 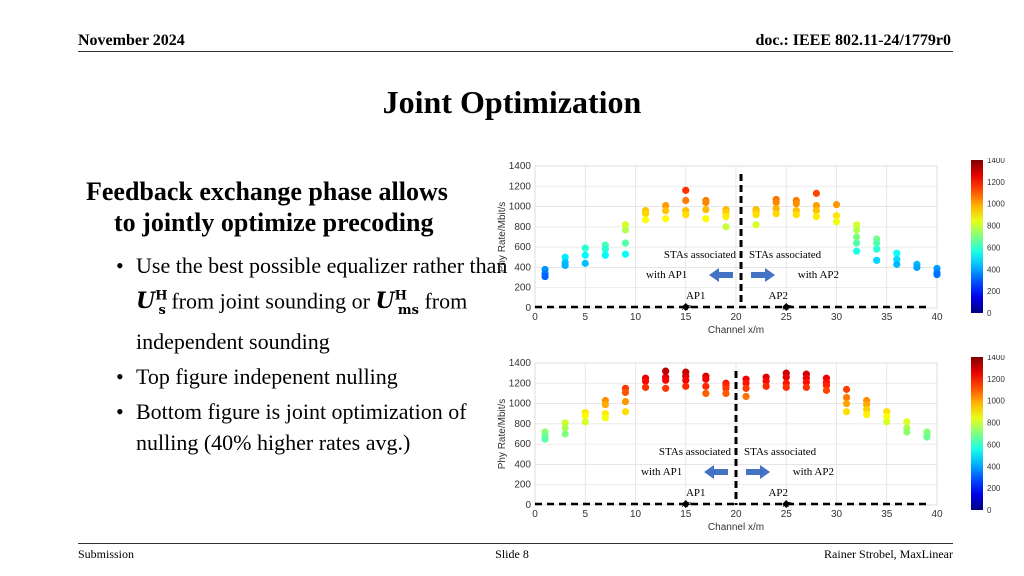 I want to click on colorbar-tick-label: 0, so click(x=989, y=313).